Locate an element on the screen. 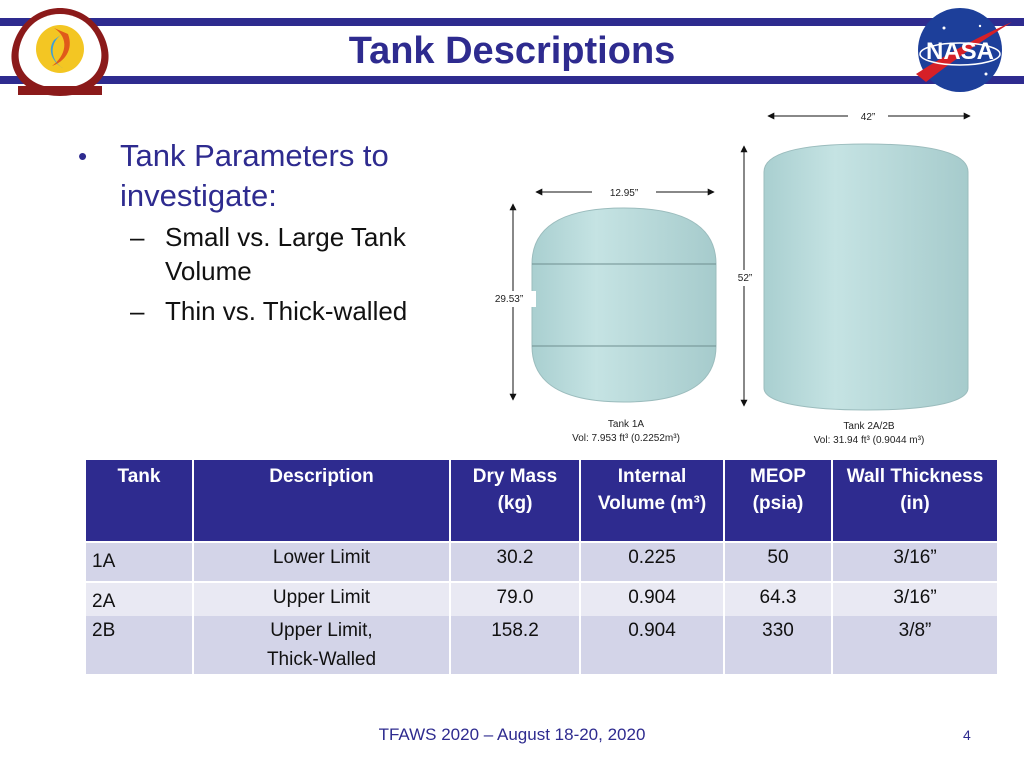  table-row: 1A Lower Limit 30.2 0.225 50 3/16” is located at coordinates (541, 561).